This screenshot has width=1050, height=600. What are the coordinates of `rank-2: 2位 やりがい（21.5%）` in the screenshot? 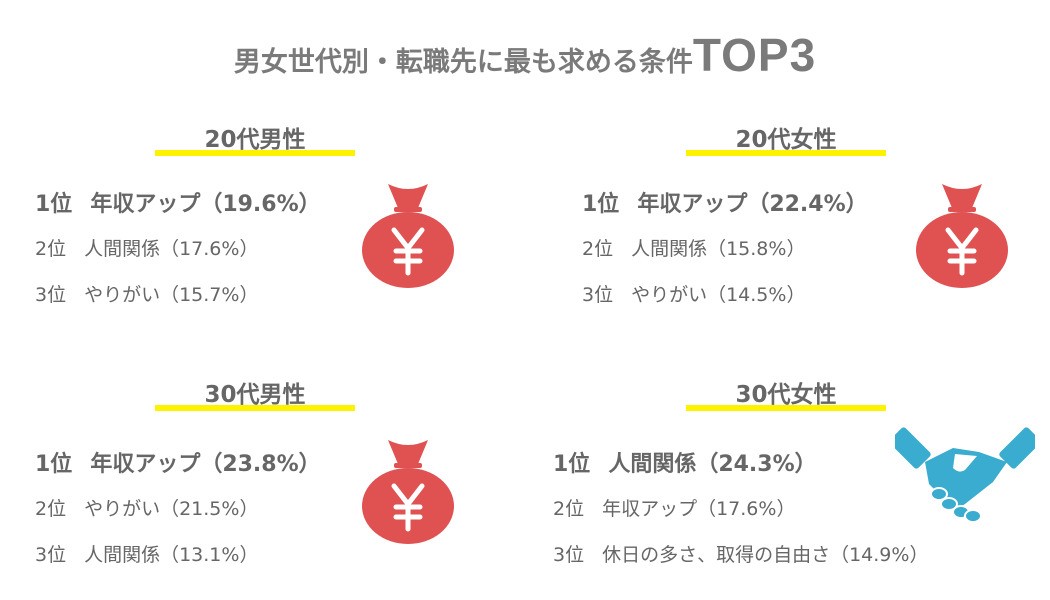 It's located at (146, 507).